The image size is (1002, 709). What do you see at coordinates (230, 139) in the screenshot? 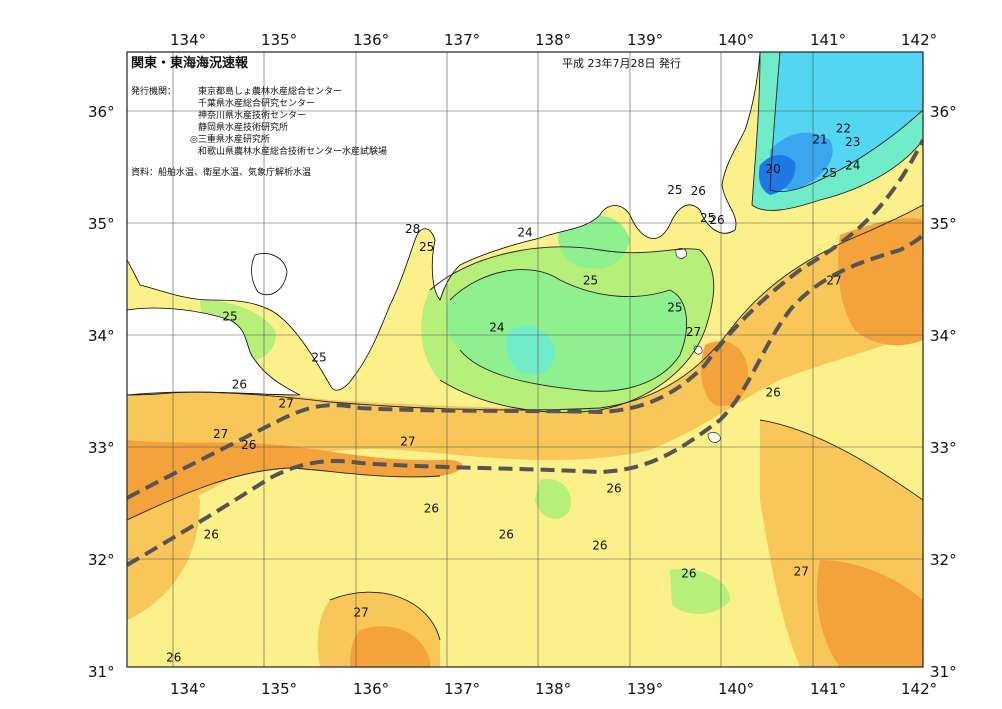
I see `issuer: ◎三重県水産研究所` at bounding box center [230, 139].